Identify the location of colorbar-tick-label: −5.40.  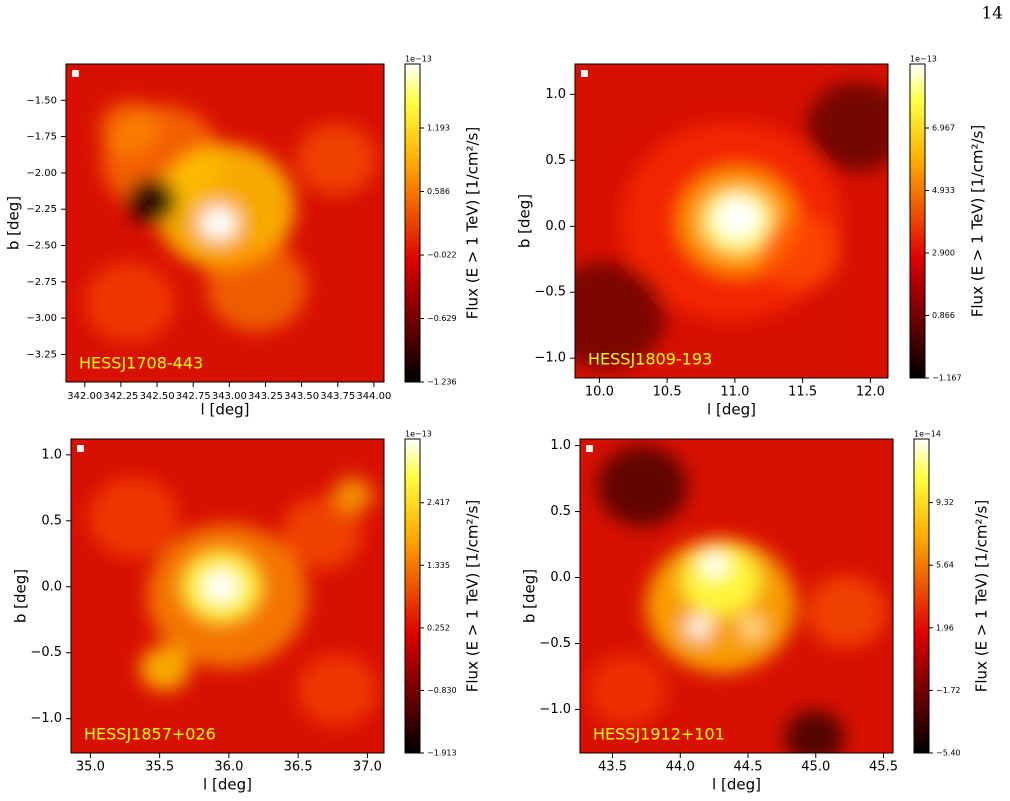
(948, 753).